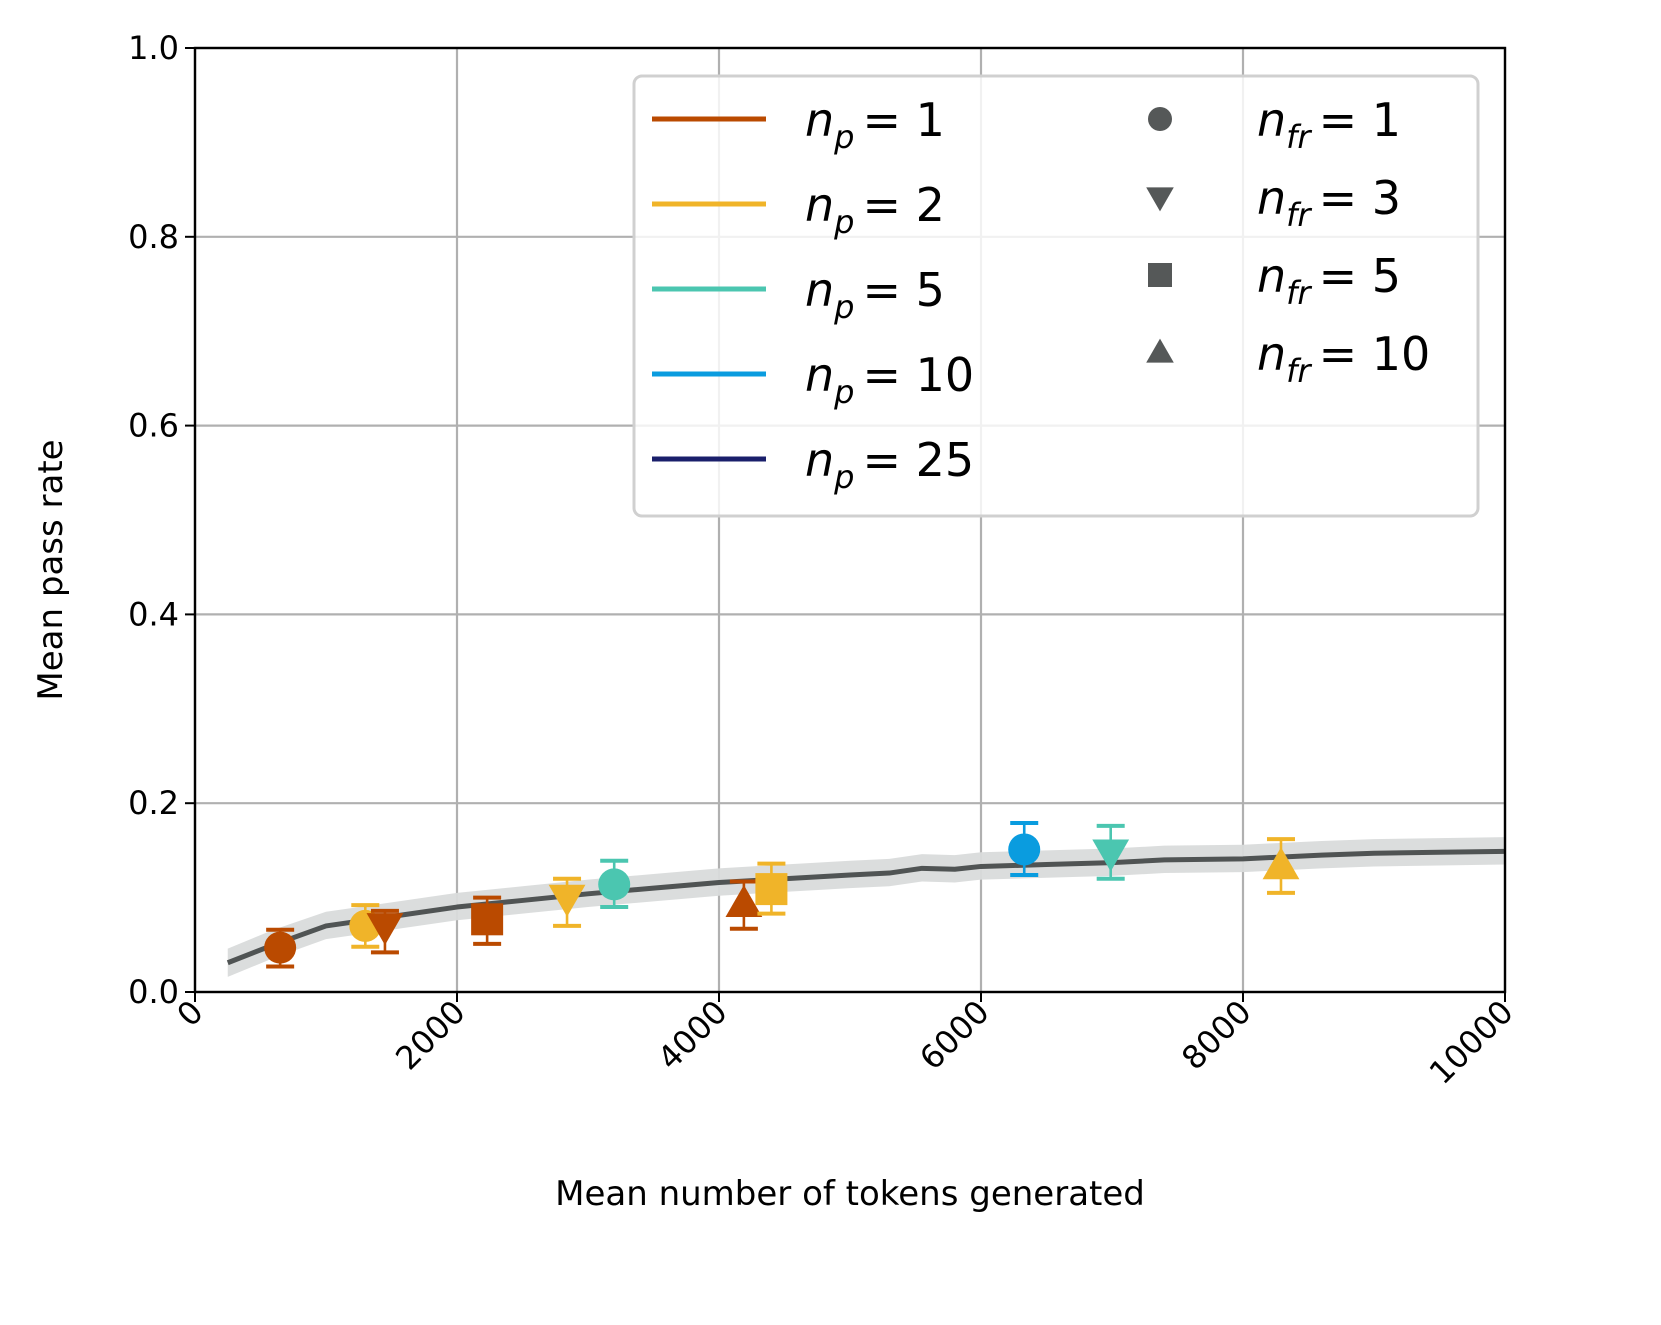  What do you see at coordinates (1329, 124) in the screenshot?
I see `legend-label-nfr: nfr = 1` at bounding box center [1329, 124].